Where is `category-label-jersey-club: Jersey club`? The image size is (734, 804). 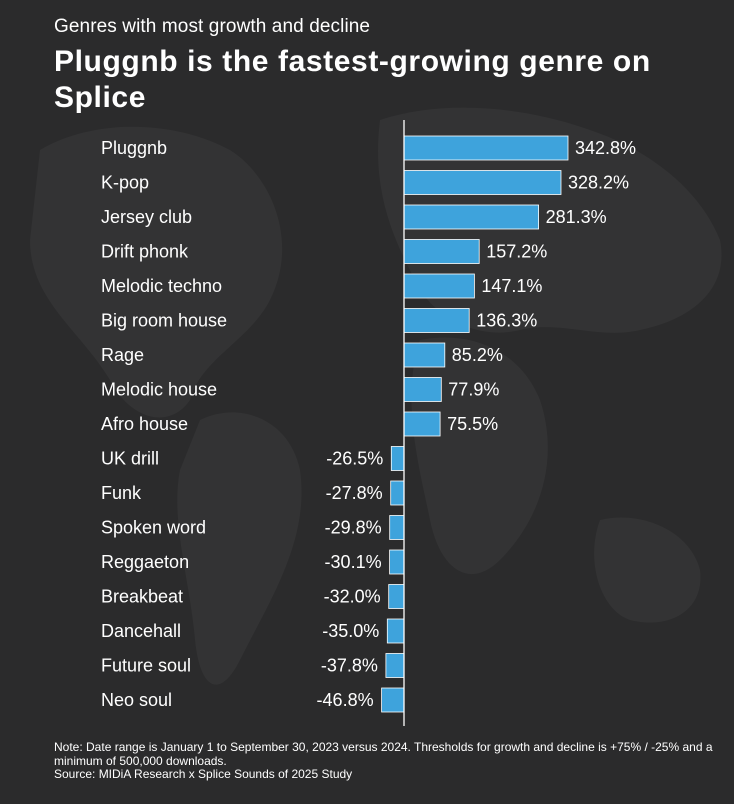
category-label-jersey-club: Jersey club is located at coordinates (146, 217).